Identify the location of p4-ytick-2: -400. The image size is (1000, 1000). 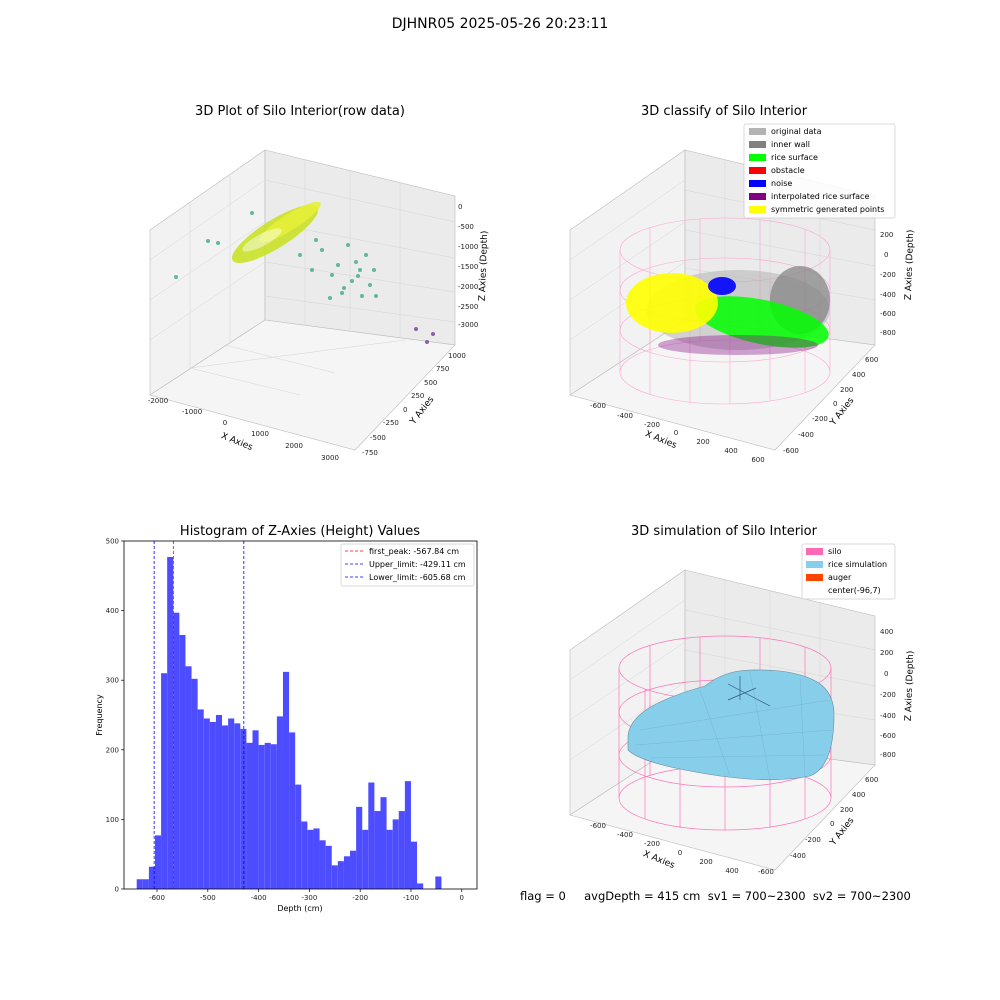
(798, 856).